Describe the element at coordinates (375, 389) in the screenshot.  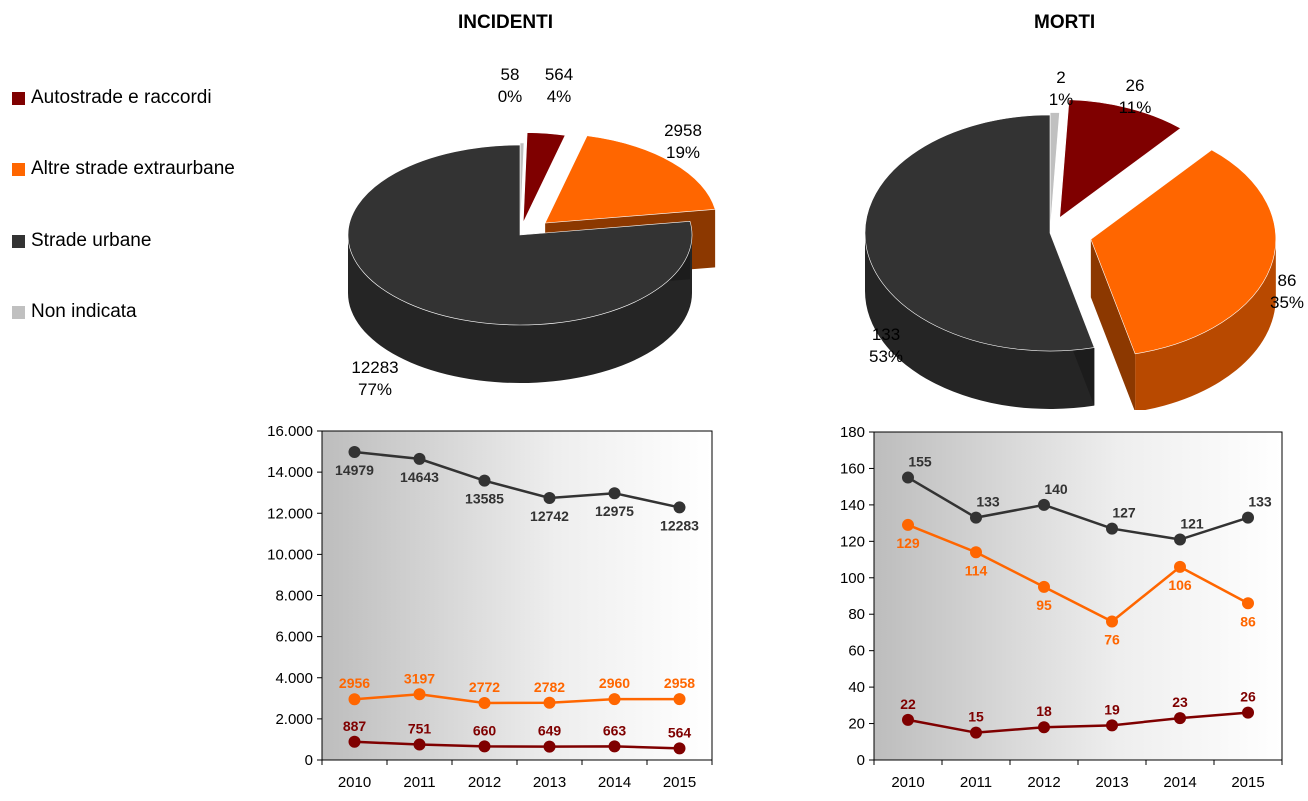
I see `pie-percent-label: 77%` at that location.